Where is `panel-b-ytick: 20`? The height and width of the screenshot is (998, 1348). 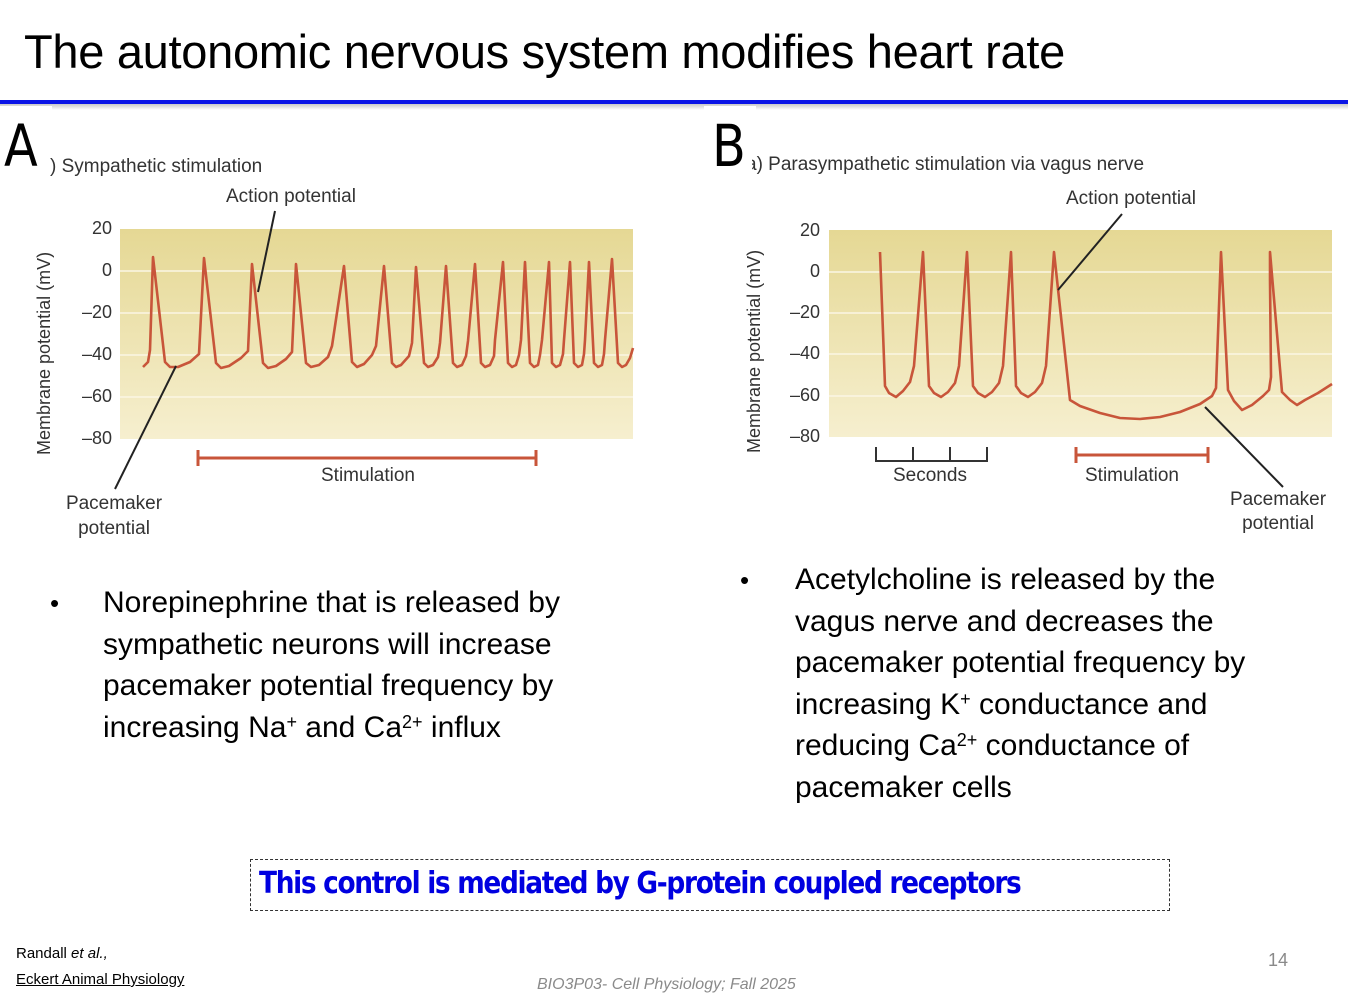
panel-b-ytick: 20 is located at coordinates (809, 230).